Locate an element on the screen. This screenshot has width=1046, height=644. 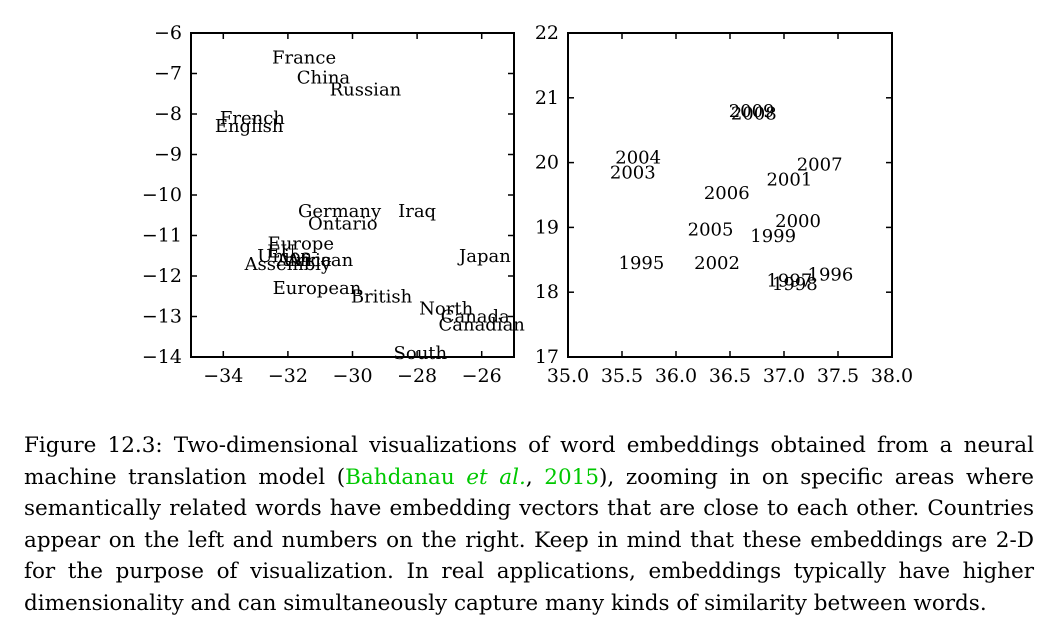
point-label: 2003 is located at coordinates (633, 172).